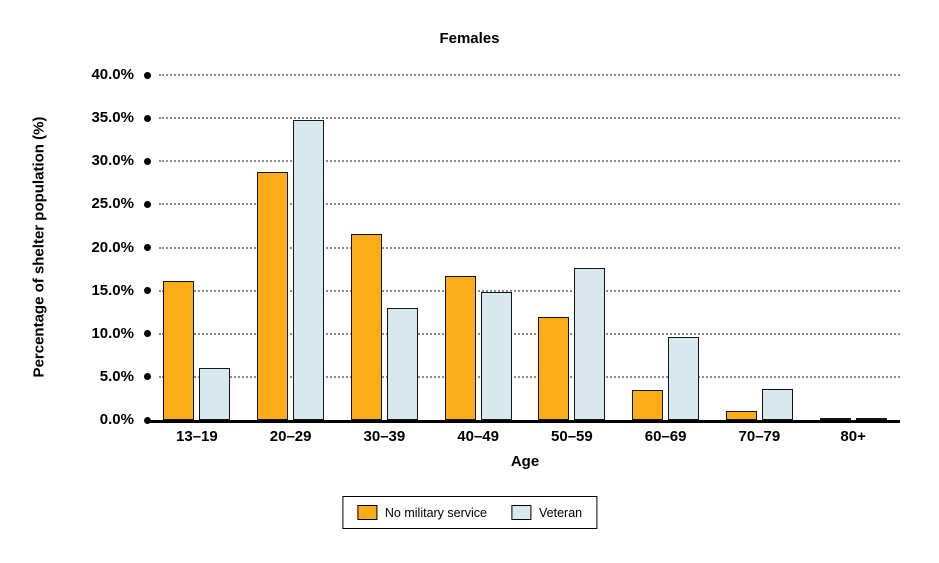 Image resolution: width=939 pixels, height=563 pixels. Describe the element at coordinates (290, 436) in the screenshot. I see `x-tick-label-20-29: 20–29` at that location.